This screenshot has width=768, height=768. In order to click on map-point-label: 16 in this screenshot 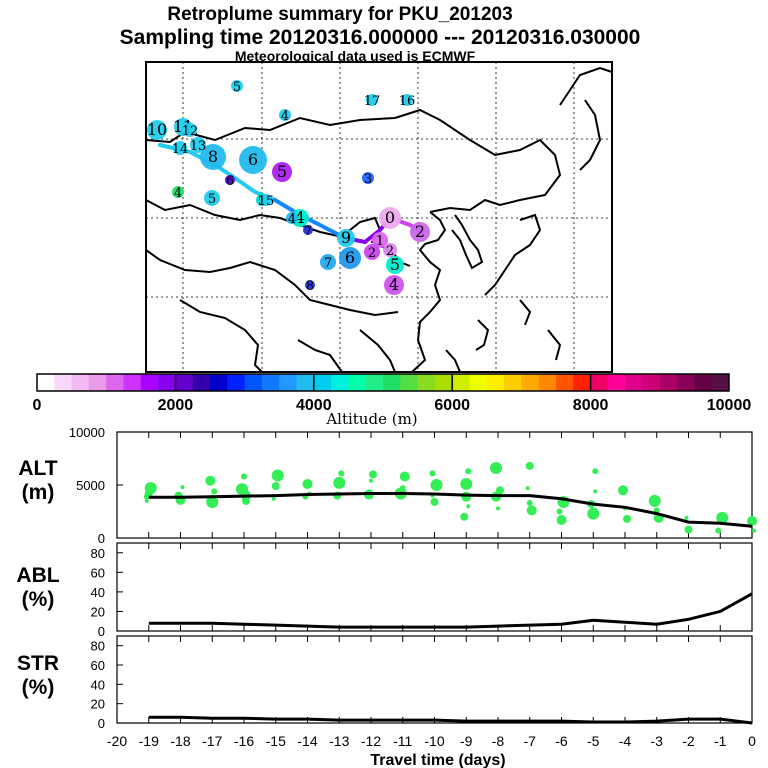, I will do `click(407, 101)`.